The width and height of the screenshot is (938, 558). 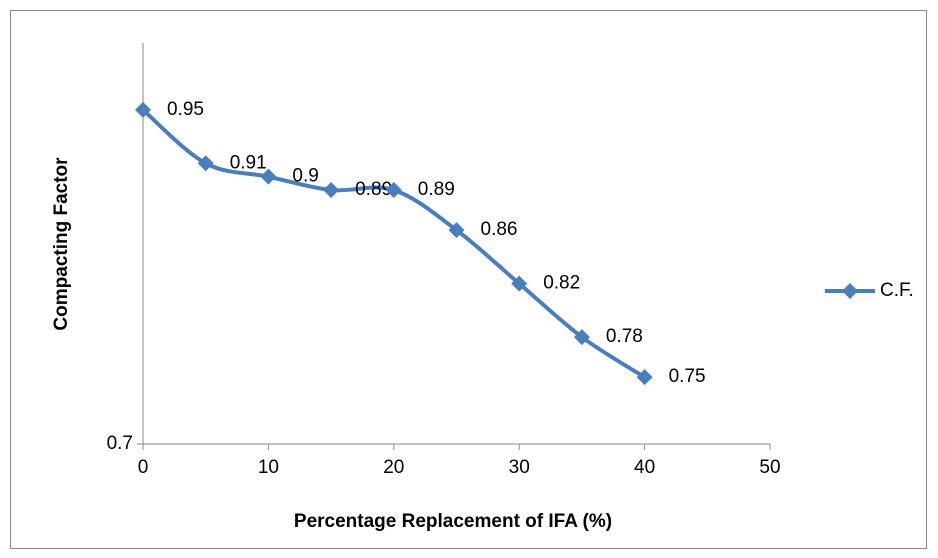 What do you see at coordinates (268, 467) in the screenshot?
I see `x-tick-label: 10` at bounding box center [268, 467].